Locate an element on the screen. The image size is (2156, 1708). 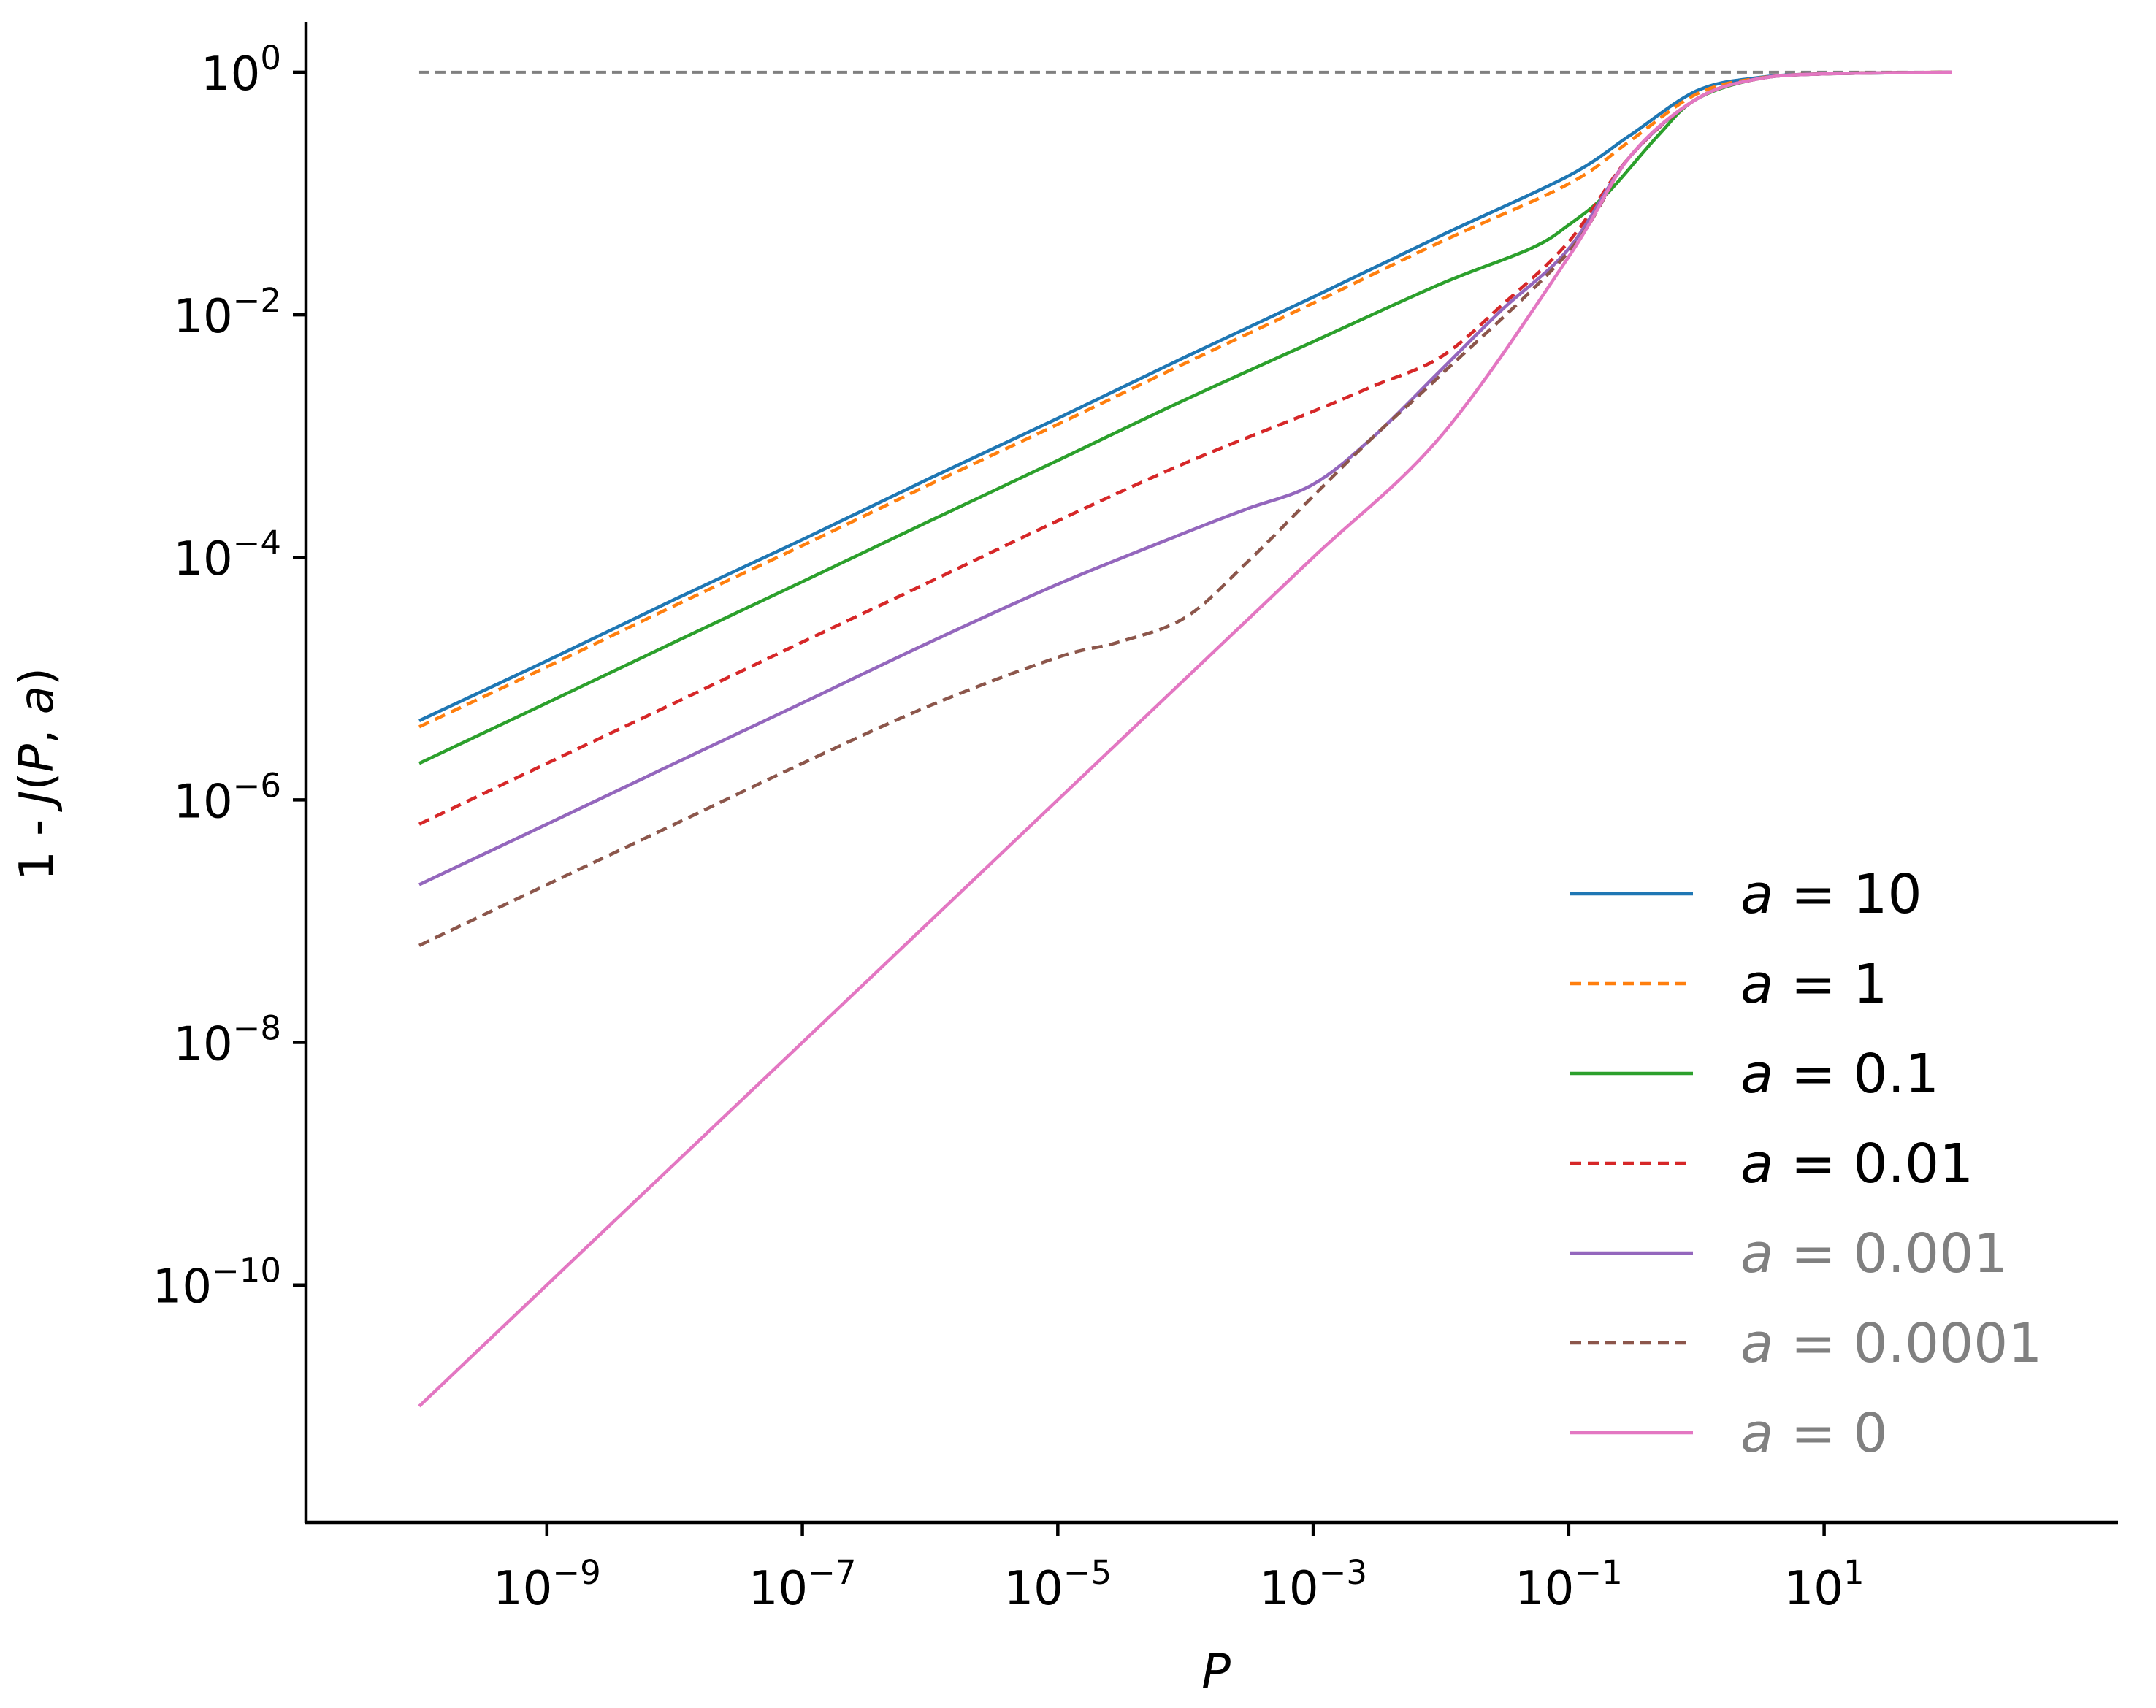
x-tick-label: 10⁻⁷ is located at coordinates (803, 1584).